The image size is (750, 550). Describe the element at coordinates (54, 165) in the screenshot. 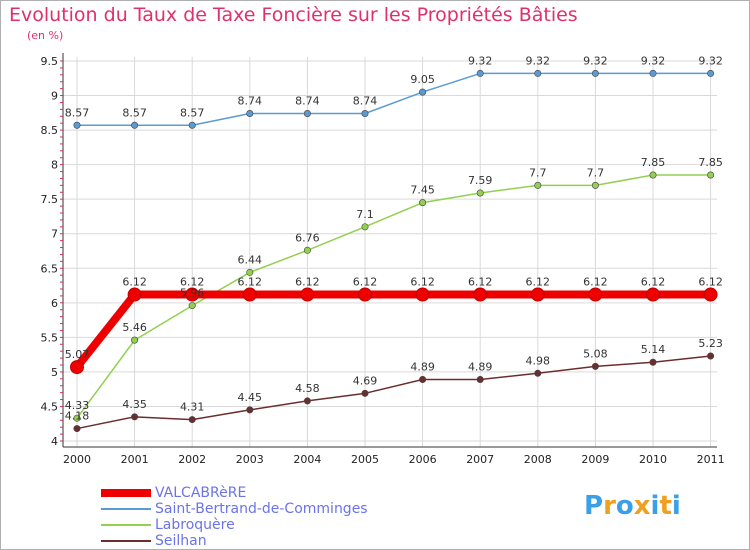

I see `y-tick-label: 8` at that location.